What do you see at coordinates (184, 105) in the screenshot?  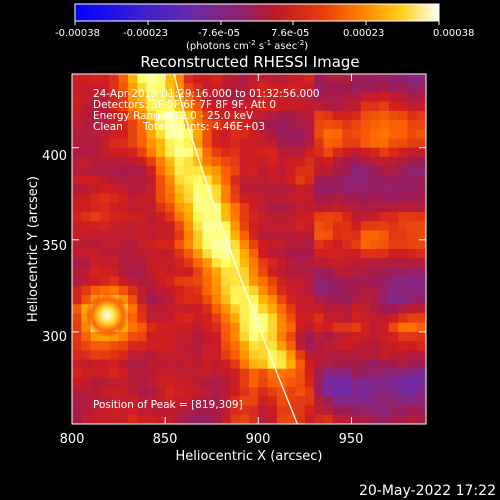 I see `info-detectors: Detectors: 3F 5F 6F 7F 8F 9F, Att 0` at bounding box center [184, 105].